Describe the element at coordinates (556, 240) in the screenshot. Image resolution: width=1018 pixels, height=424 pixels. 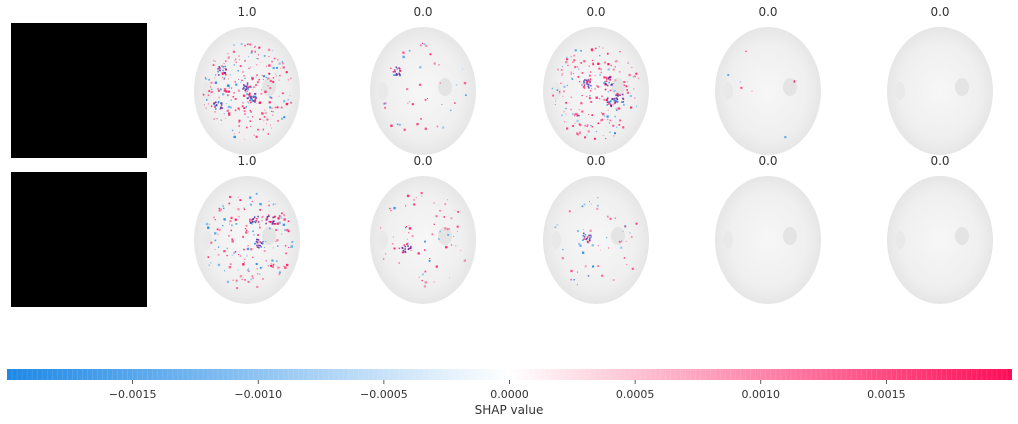
I see `fundus-shade` at that location.